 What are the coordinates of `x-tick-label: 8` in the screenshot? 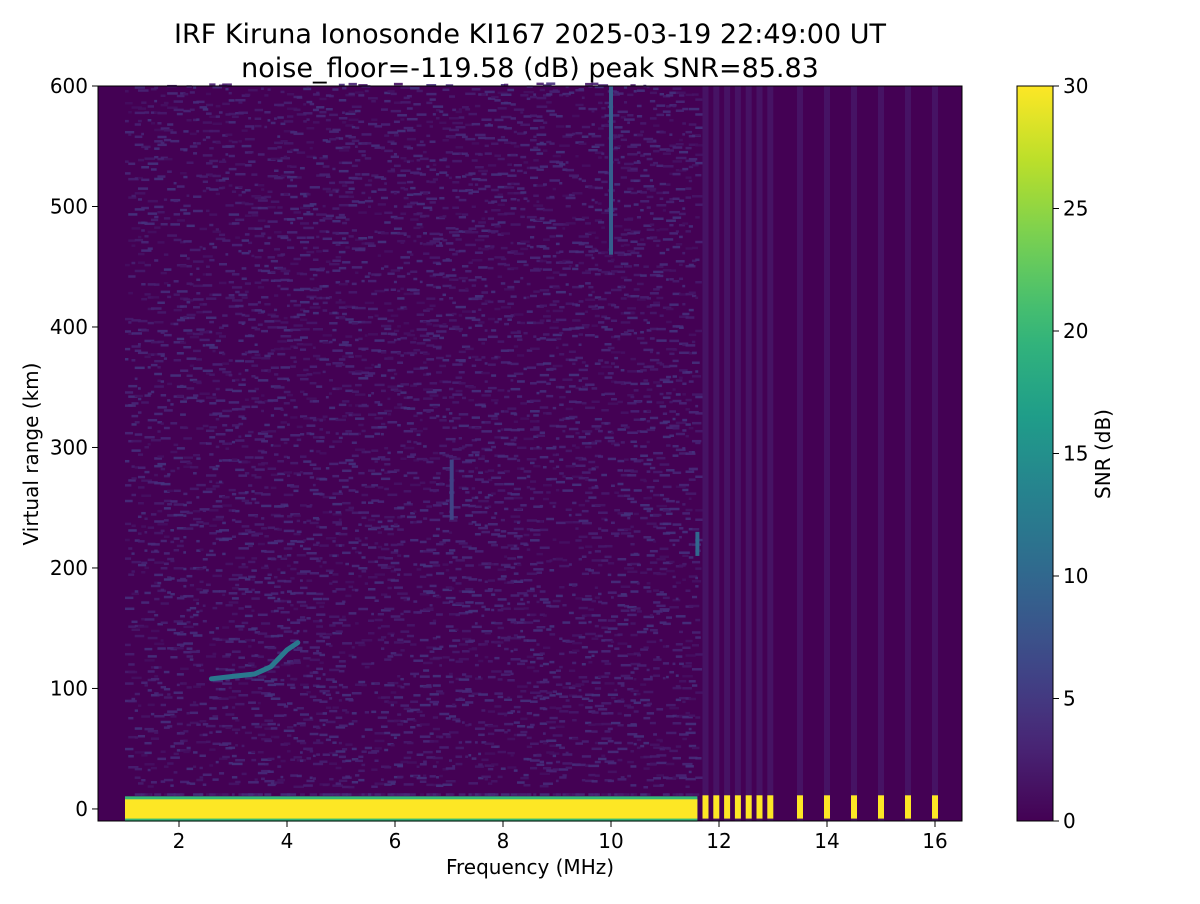 It's located at (503, 841).